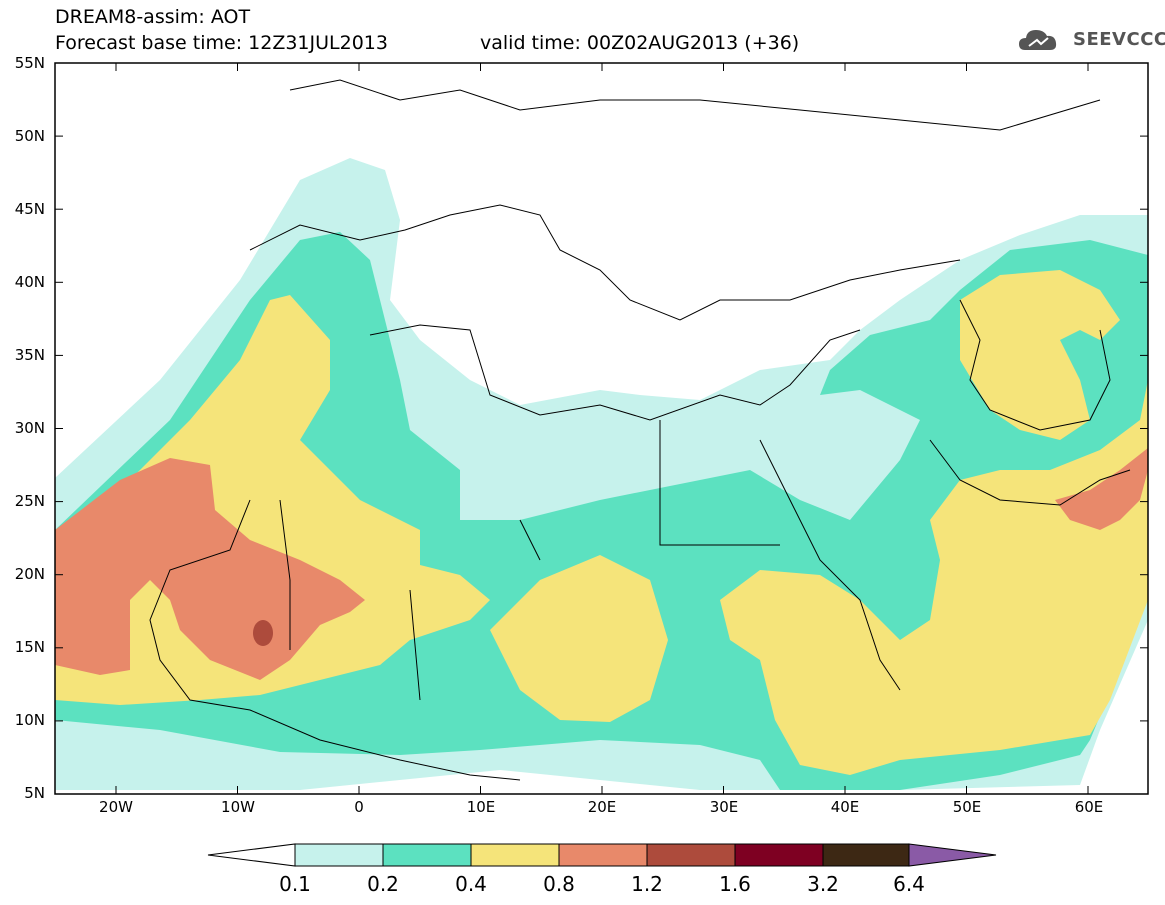 The image size is (1165, 905). I want to click on colorbar-label-1-2: 1.2, so click(647, 884).